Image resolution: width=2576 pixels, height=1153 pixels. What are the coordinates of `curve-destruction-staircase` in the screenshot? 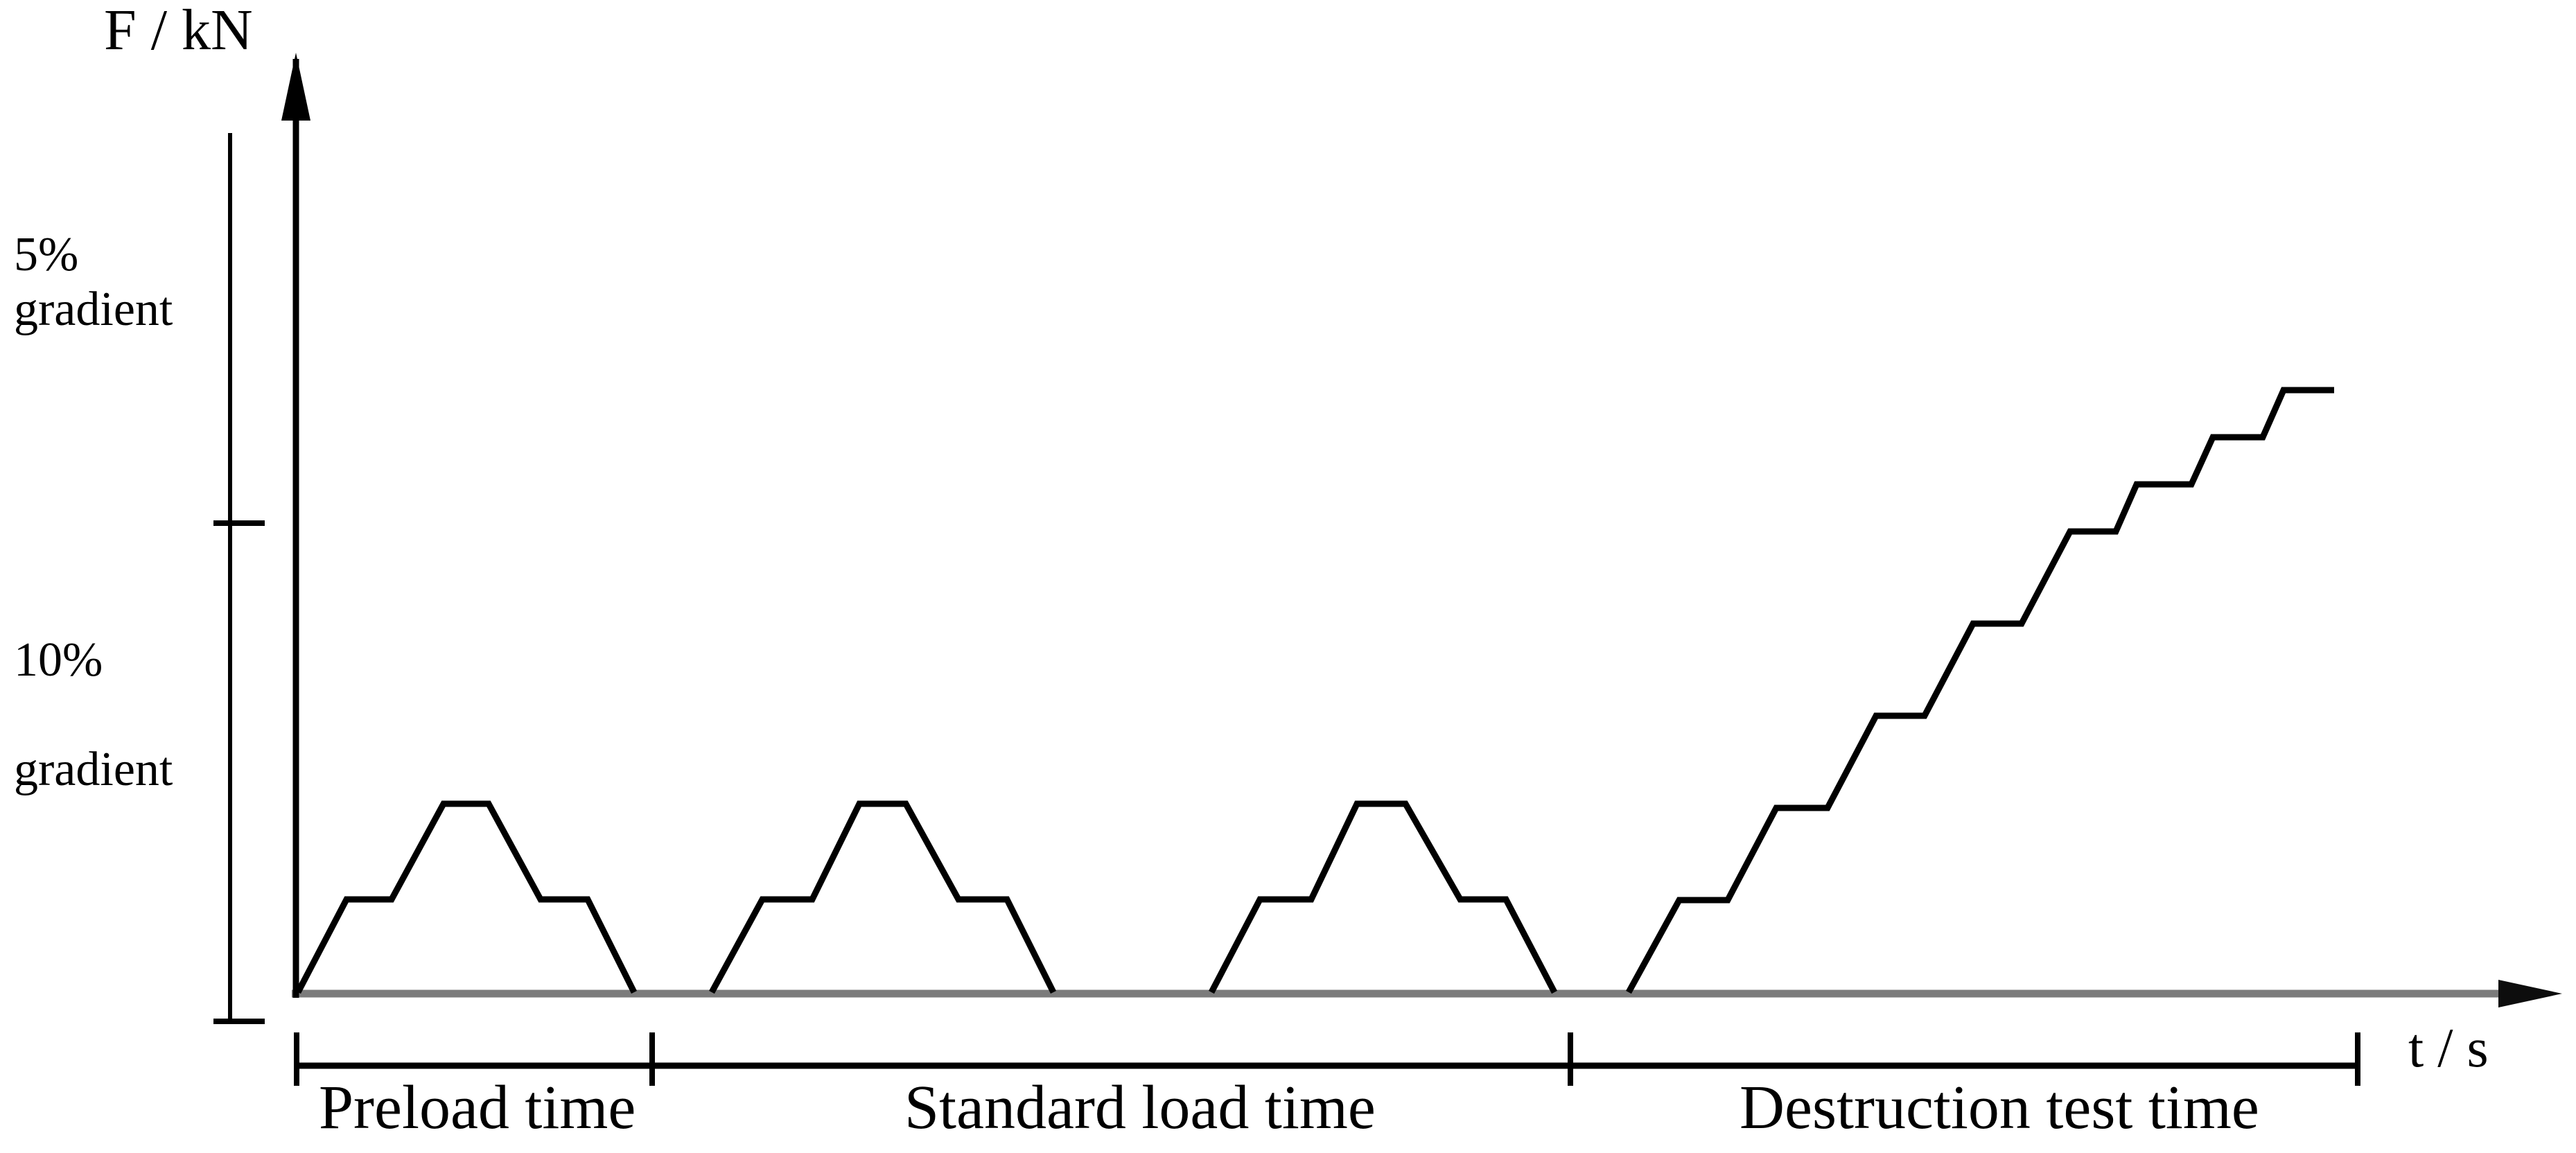 It's located at (1980, 690).